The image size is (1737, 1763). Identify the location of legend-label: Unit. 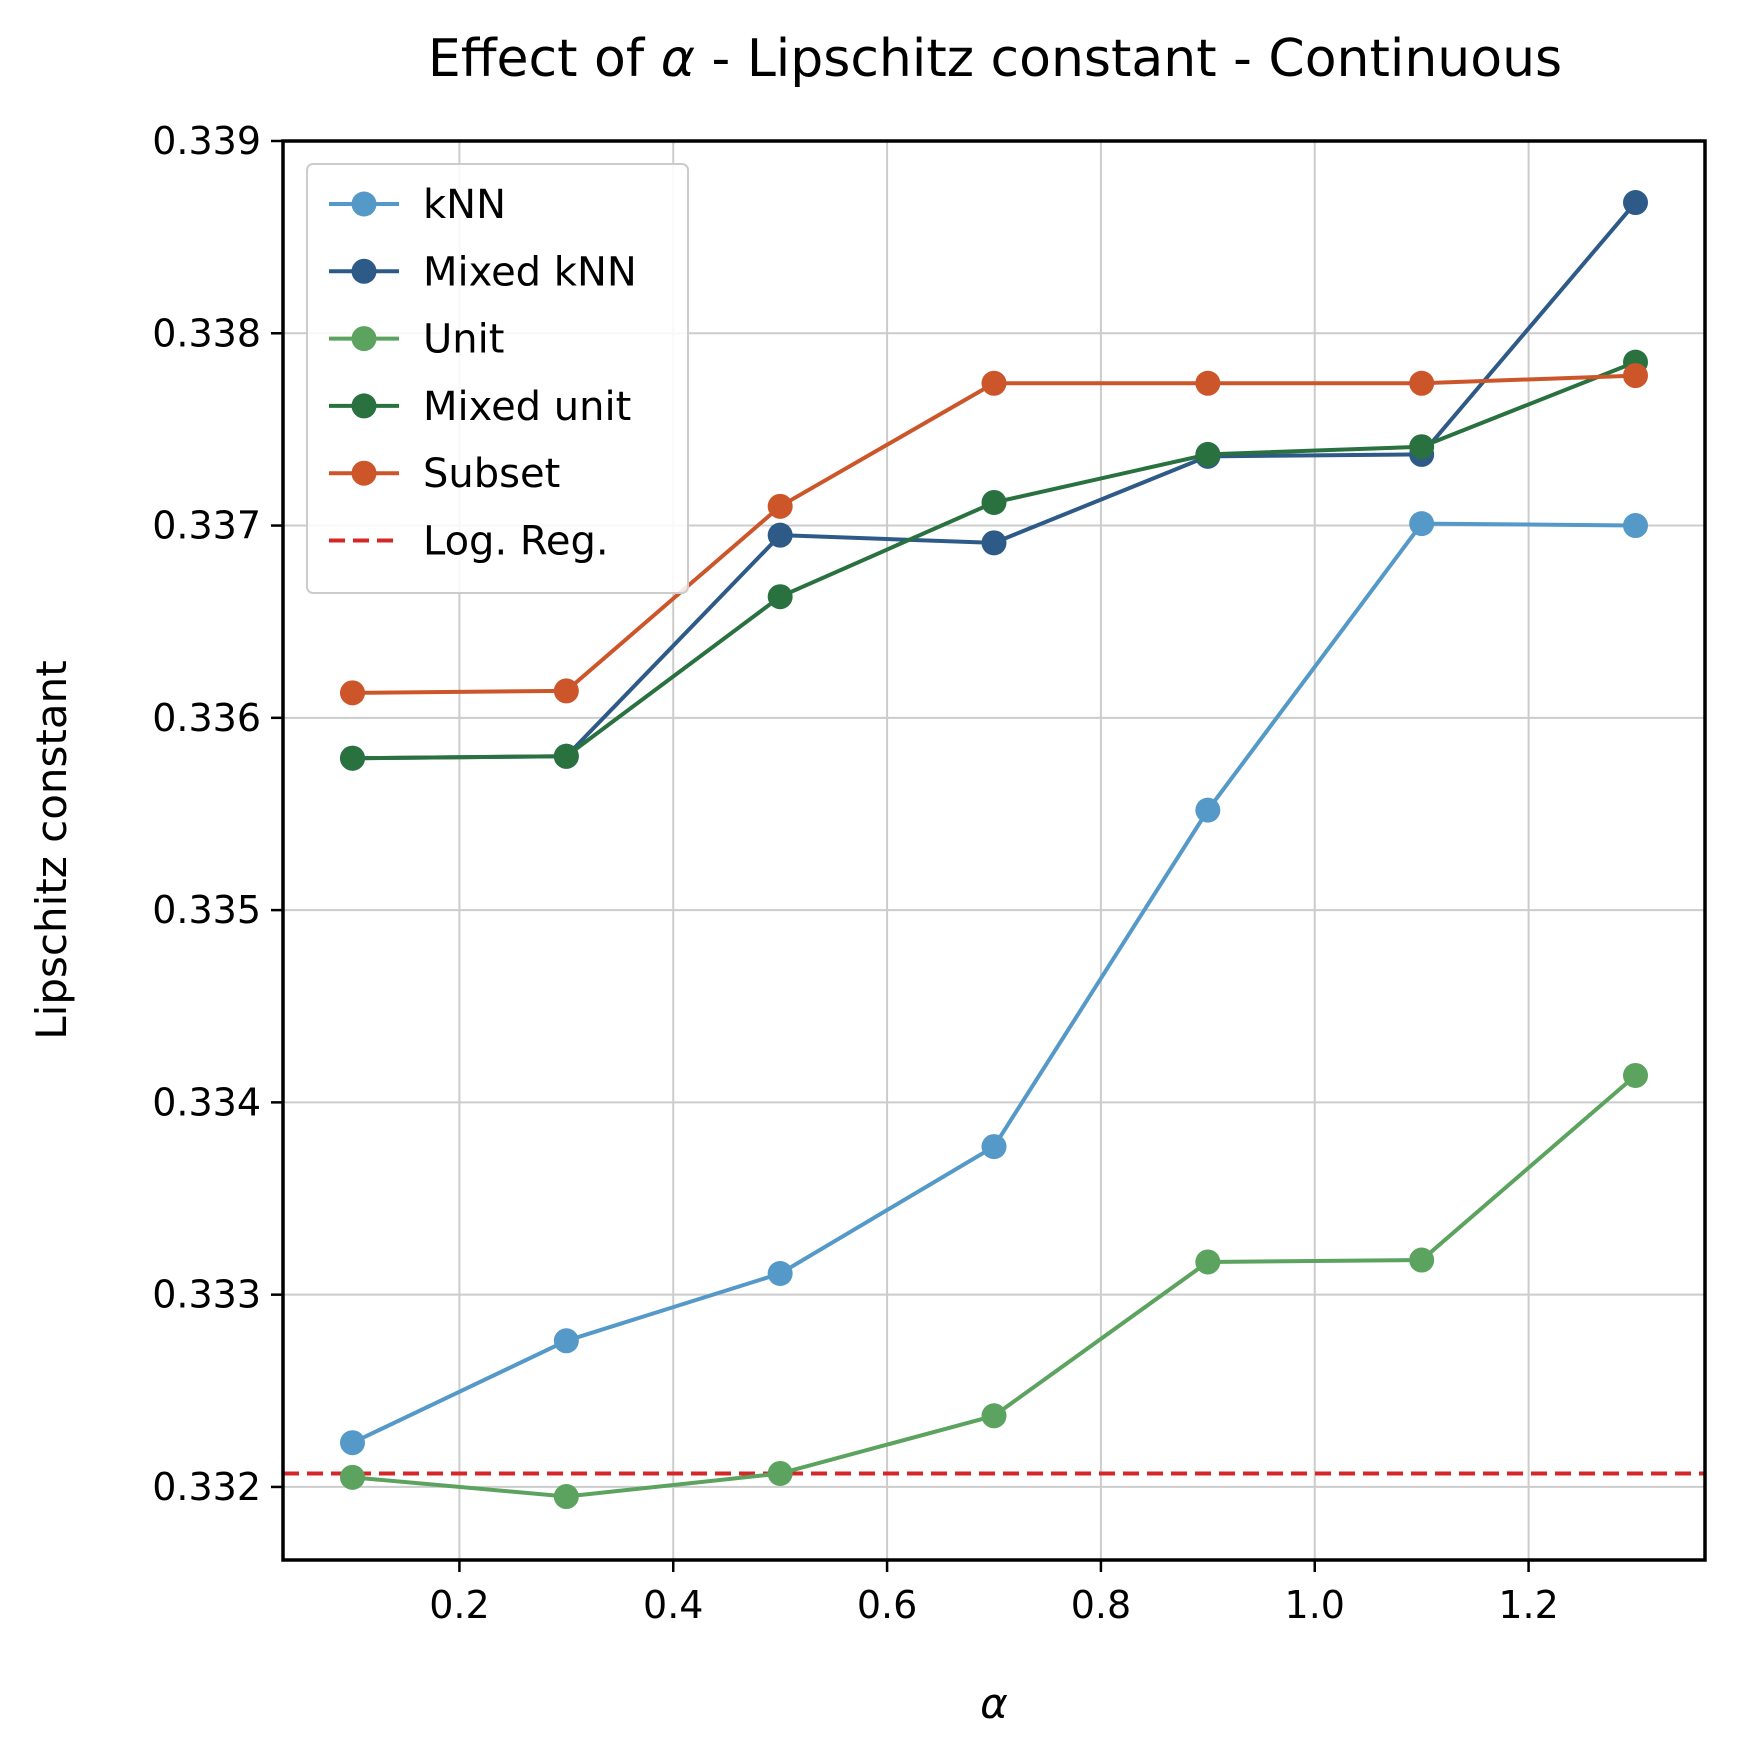
(463, 340).